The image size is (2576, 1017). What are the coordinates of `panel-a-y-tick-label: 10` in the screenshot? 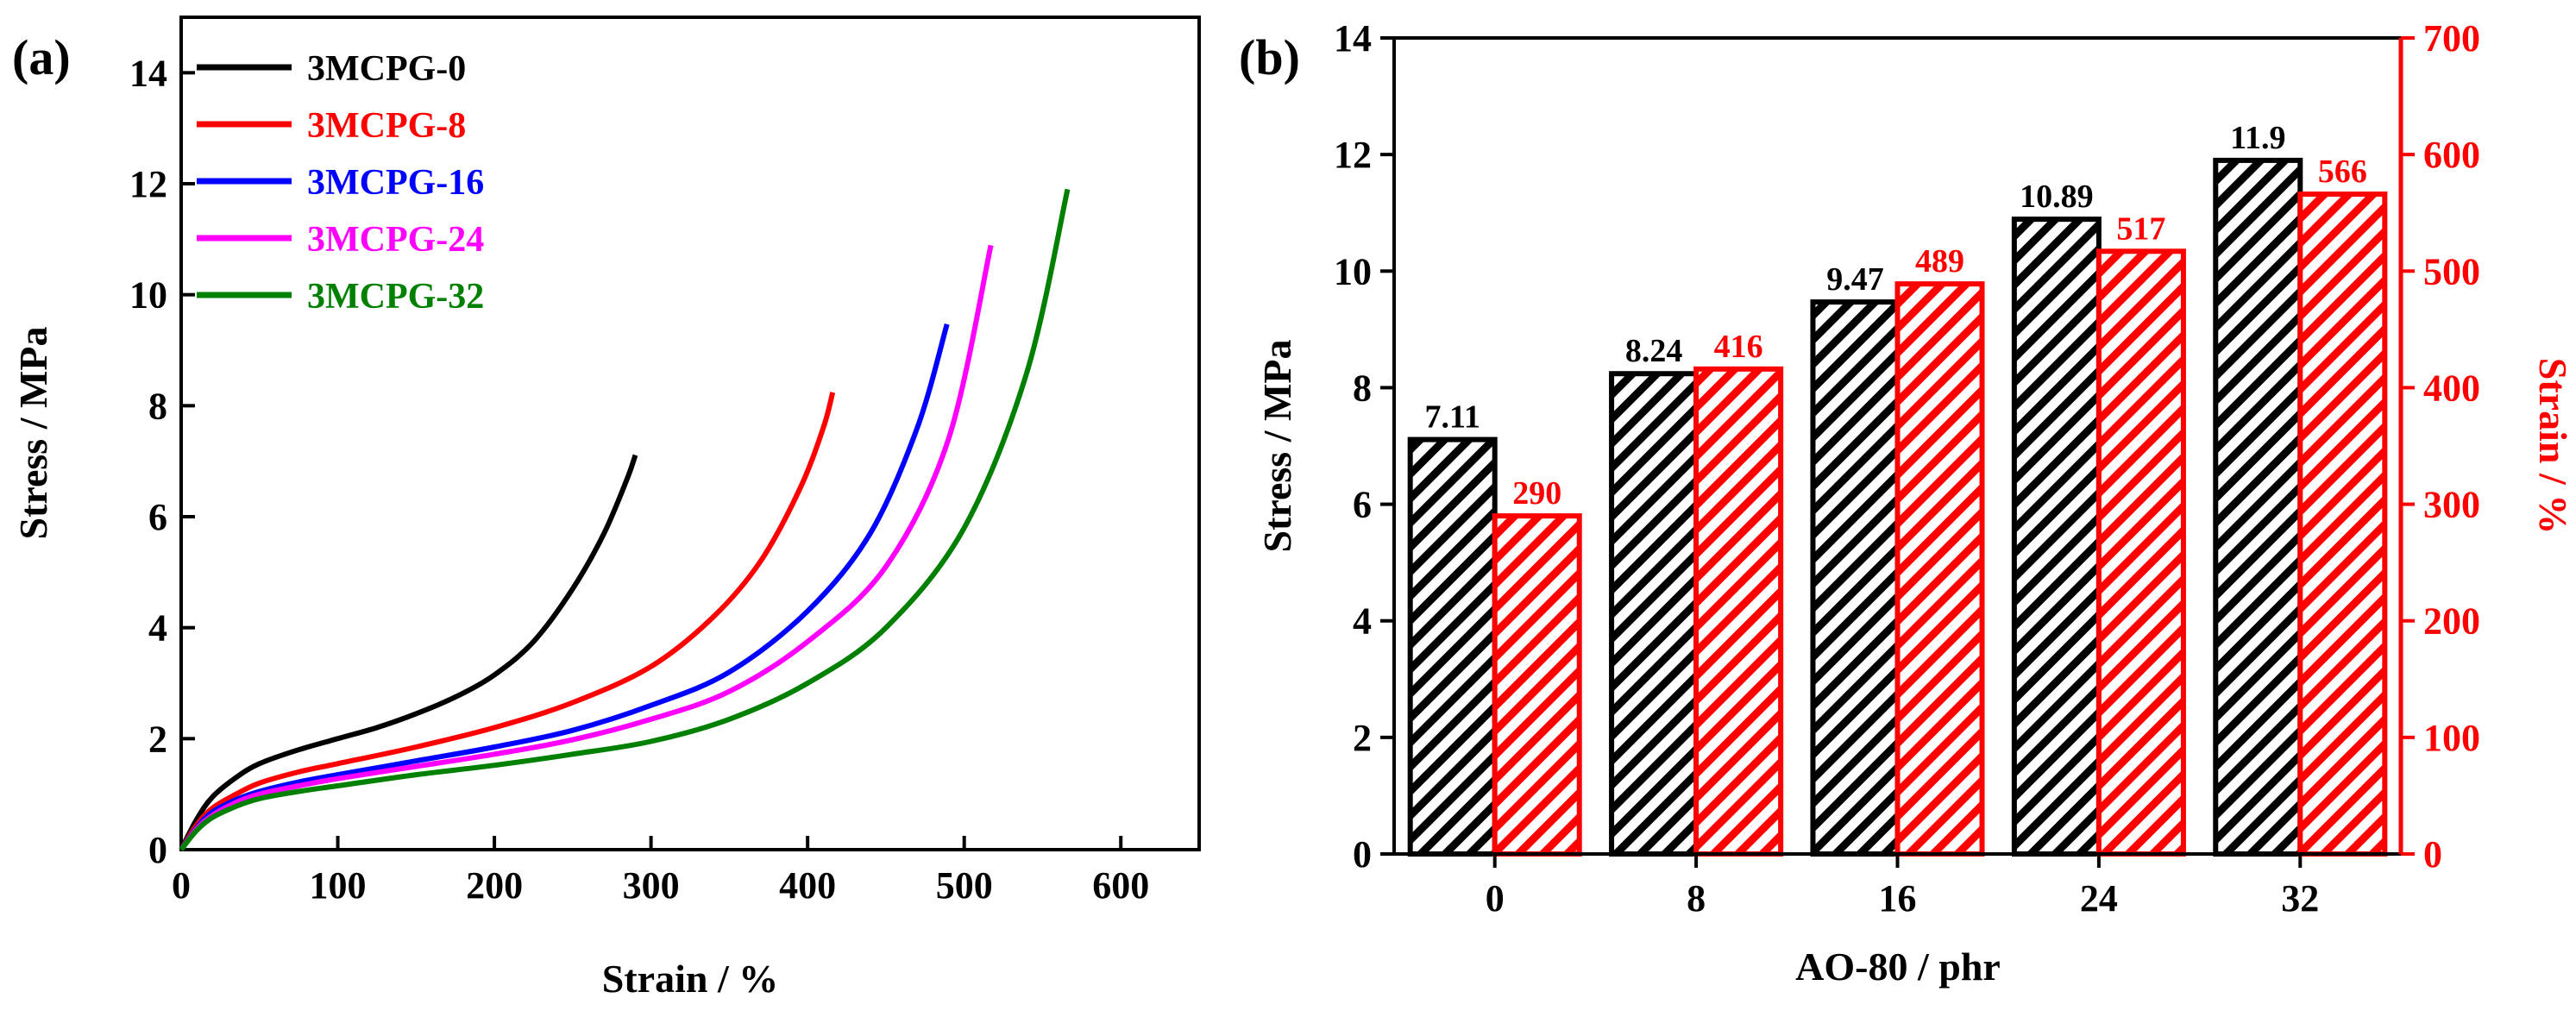 It's located at (148, 295).